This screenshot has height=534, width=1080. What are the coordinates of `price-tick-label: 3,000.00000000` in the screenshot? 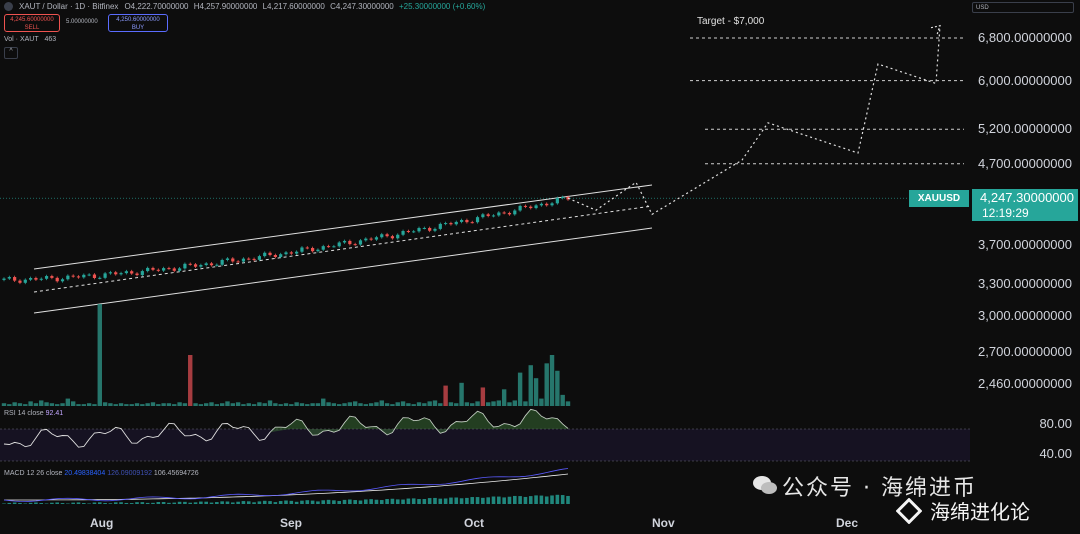 It's located at (1025, 316).